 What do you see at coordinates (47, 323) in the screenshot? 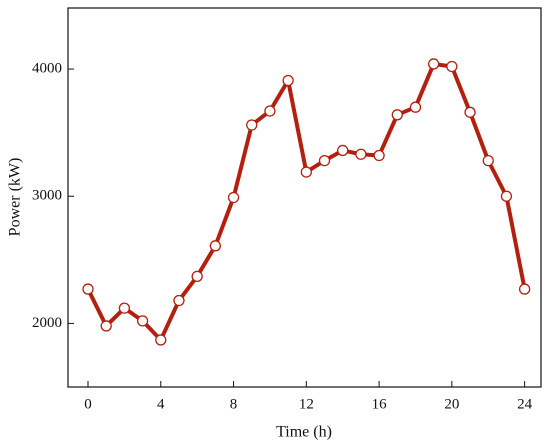
I see `y-tick-label: 2000` at bounding box center [47, 323].